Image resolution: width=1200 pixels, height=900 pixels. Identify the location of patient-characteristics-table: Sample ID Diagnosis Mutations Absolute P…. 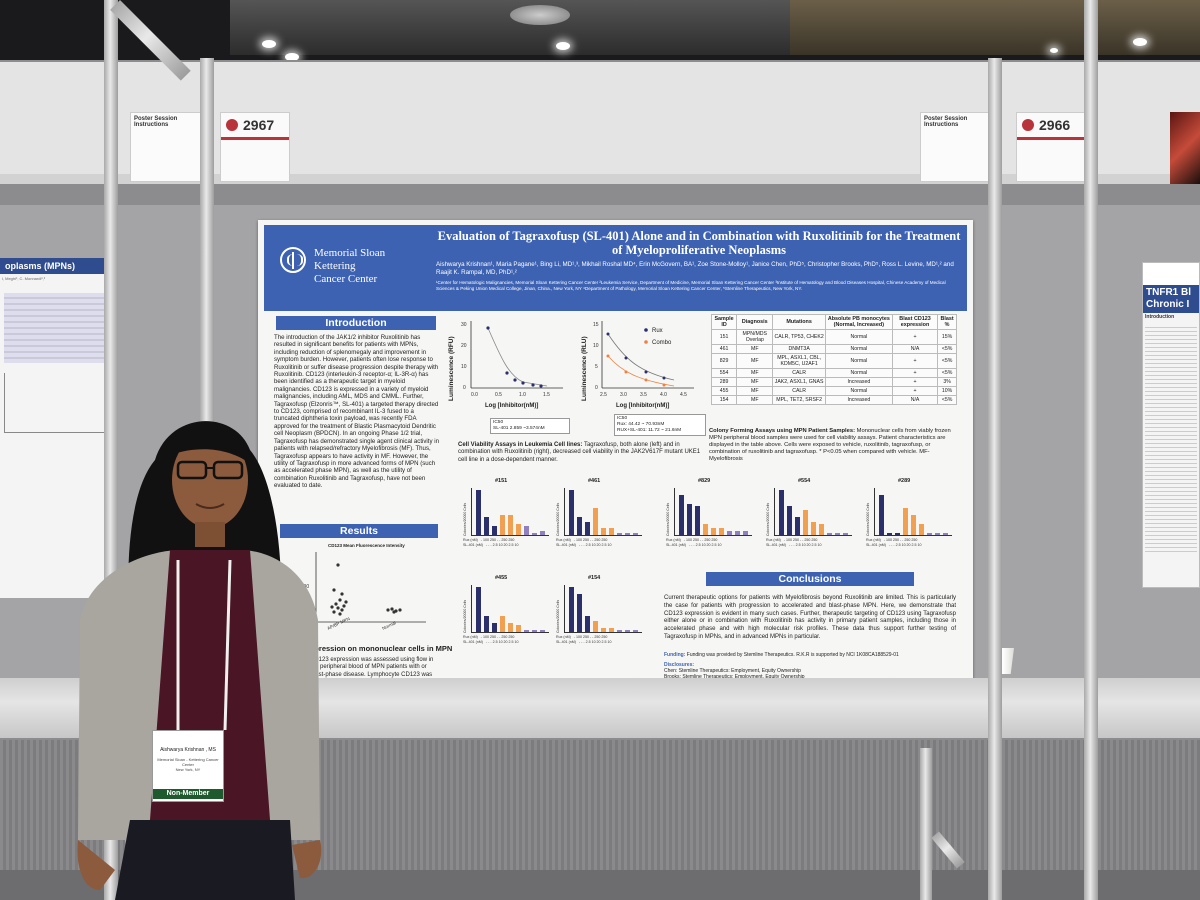
(833, 359).